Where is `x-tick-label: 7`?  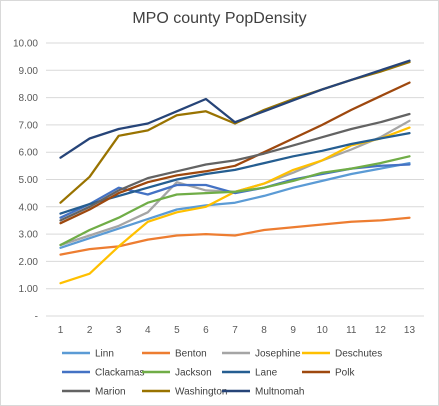 x-tick-label: 7 is located at coordinates (235, 330).